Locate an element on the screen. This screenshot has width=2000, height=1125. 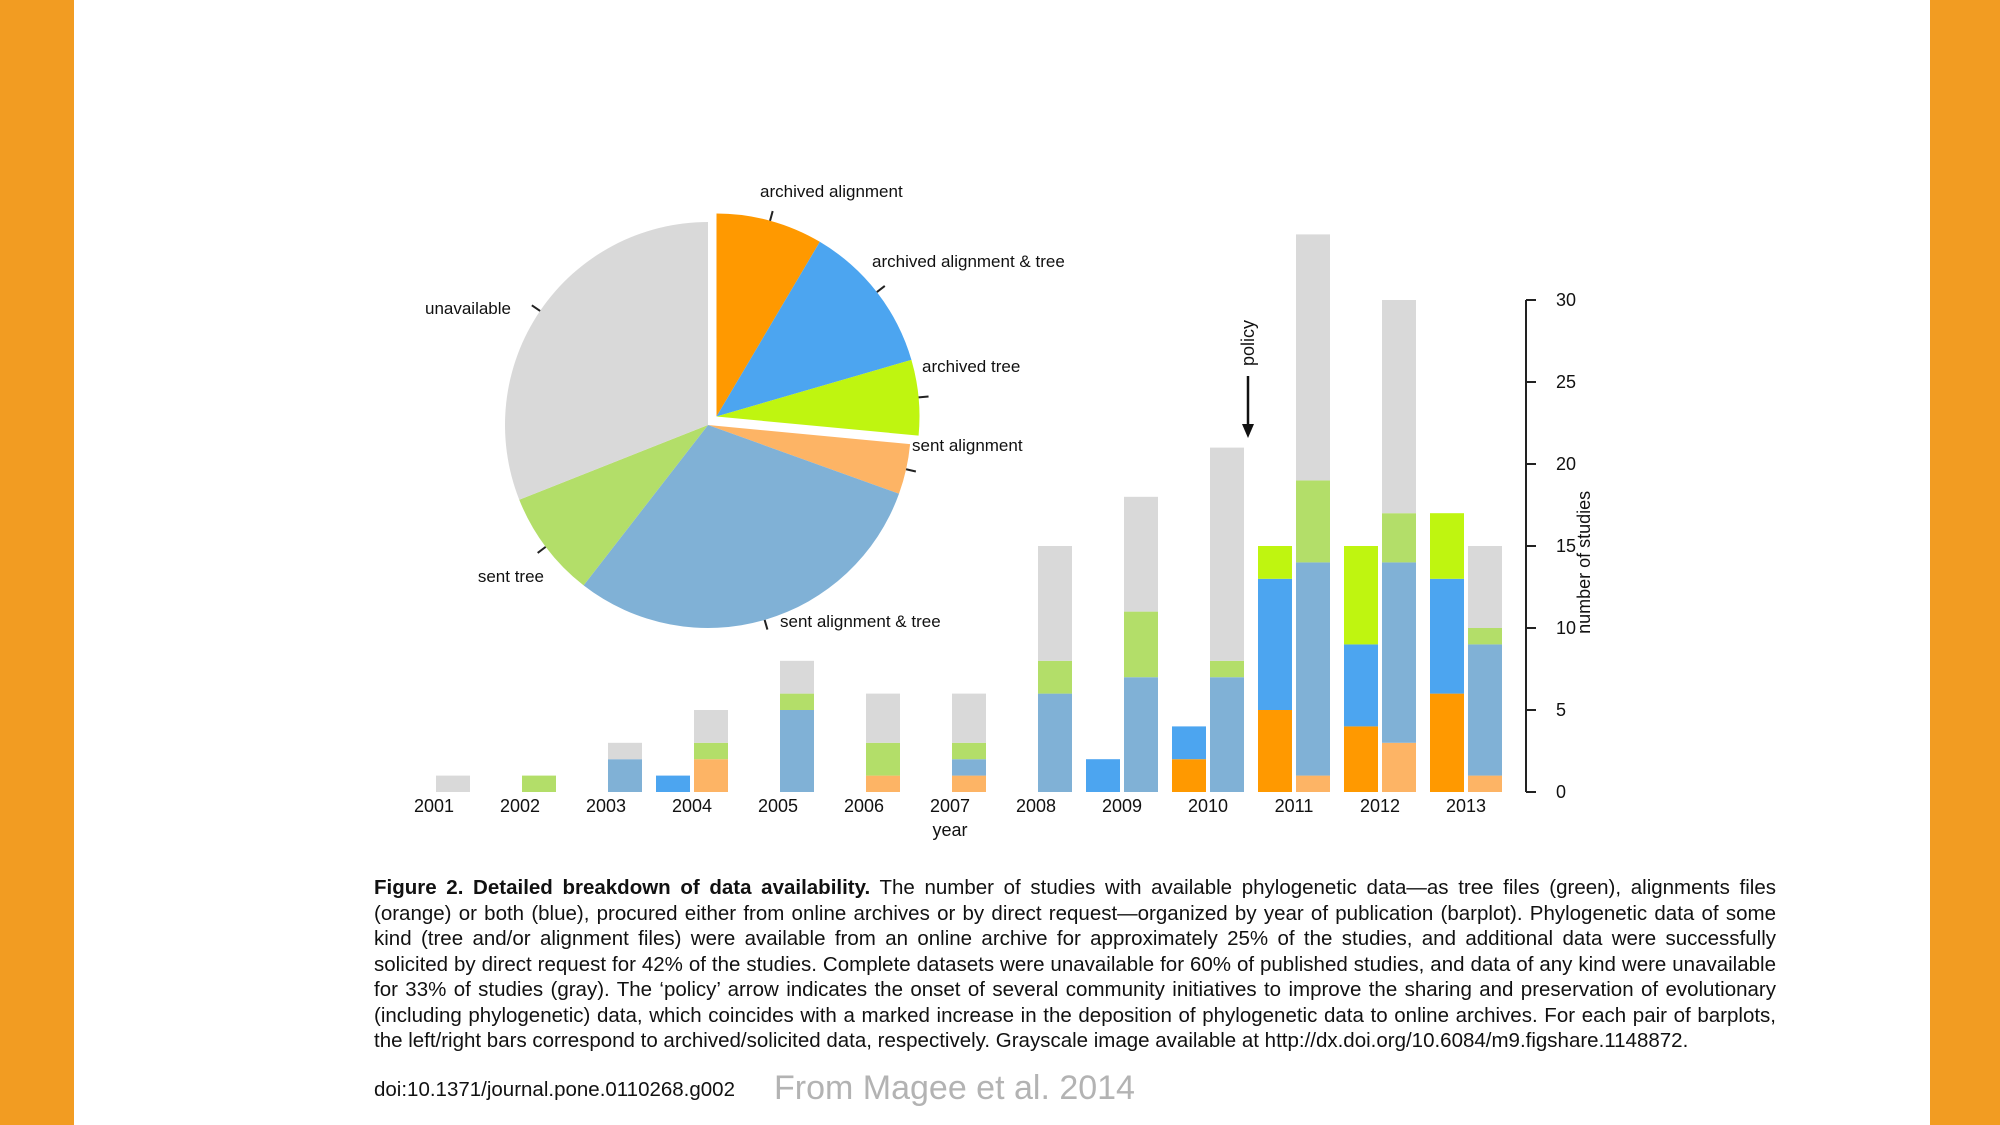
bar-archived-2004-archived-alignment-and-tree is located at coordinates (673, 783).